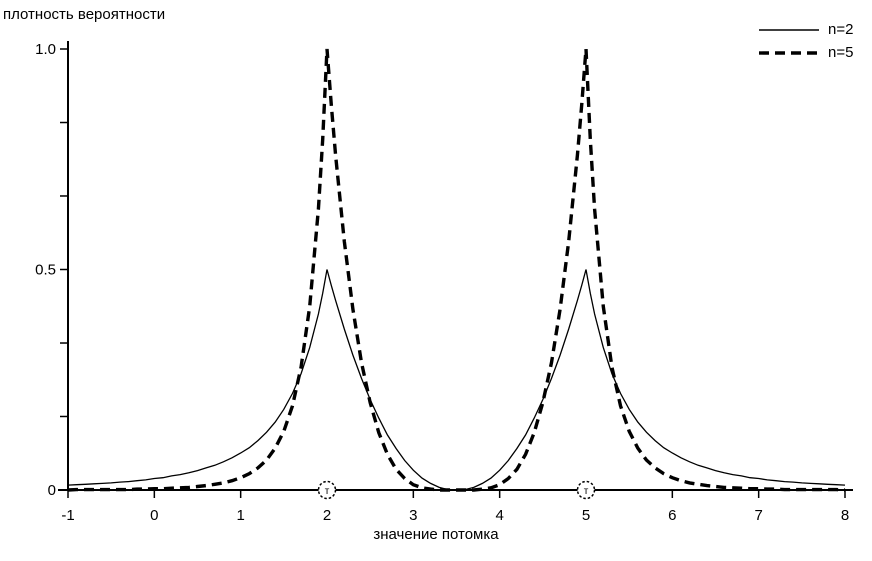  What do you see at coordinates (45, 49) in the screenshot?
I see `y-tick-label: 1.0` at bounding box center [45, 49].